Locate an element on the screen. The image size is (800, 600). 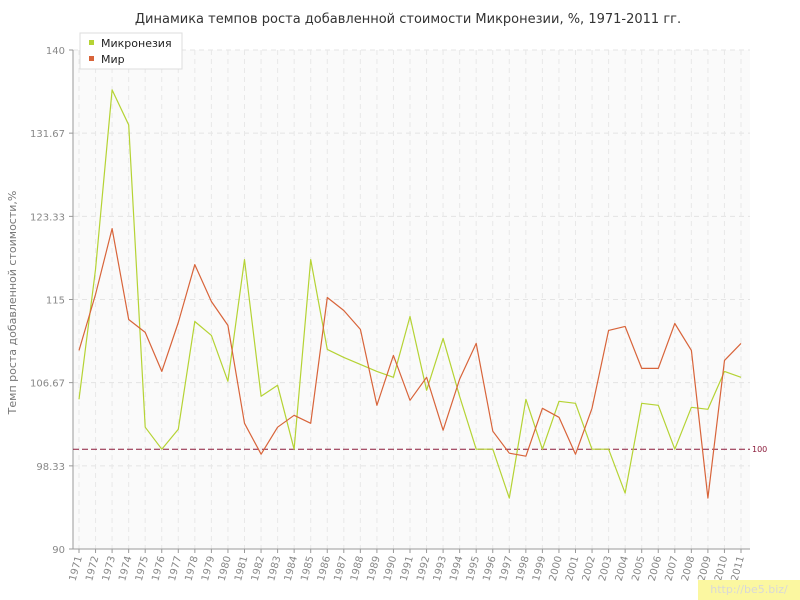
y-tick-label: 140 is located at coordinates (55, 51).